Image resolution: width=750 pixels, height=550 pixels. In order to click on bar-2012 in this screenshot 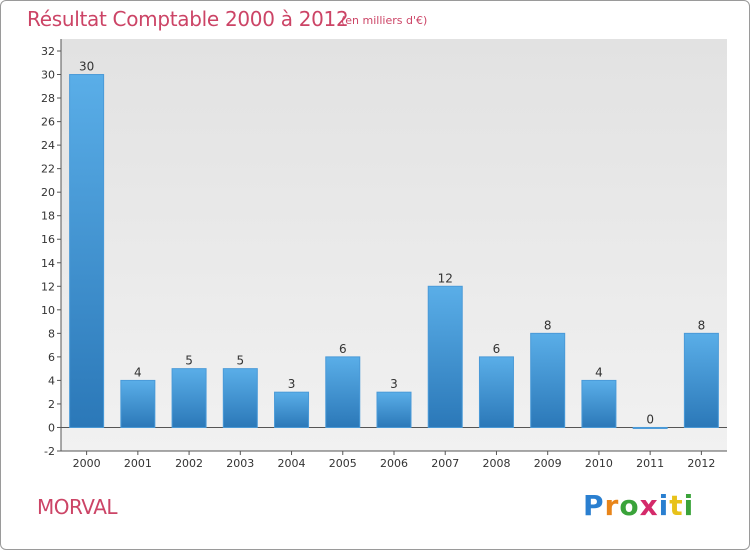, I will do `click(701, 380)`.